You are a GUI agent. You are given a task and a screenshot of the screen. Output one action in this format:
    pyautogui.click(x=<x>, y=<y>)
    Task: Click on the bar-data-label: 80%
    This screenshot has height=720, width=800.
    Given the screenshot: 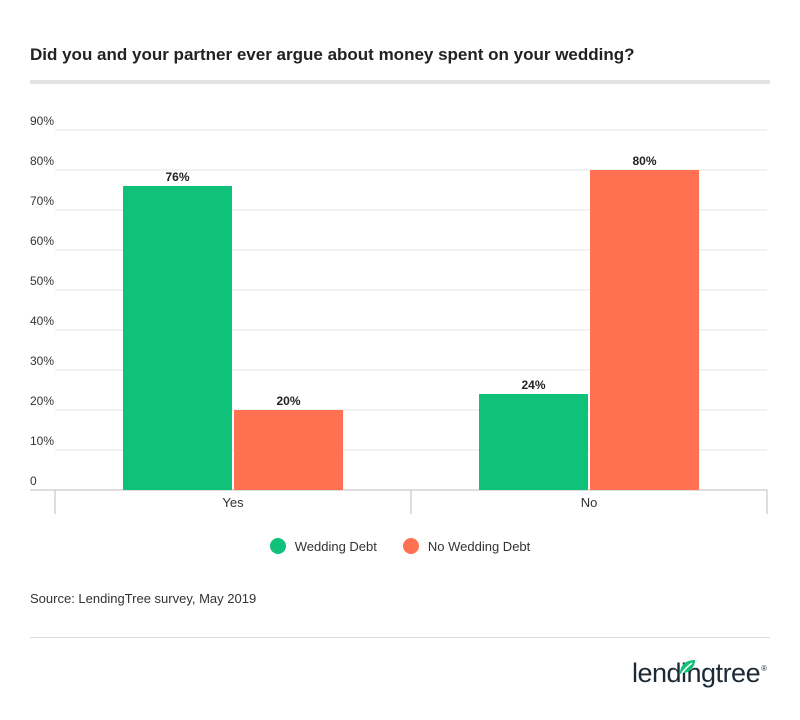 What is the action you would take?
    pyautogui.click(x=644, y=161)
    